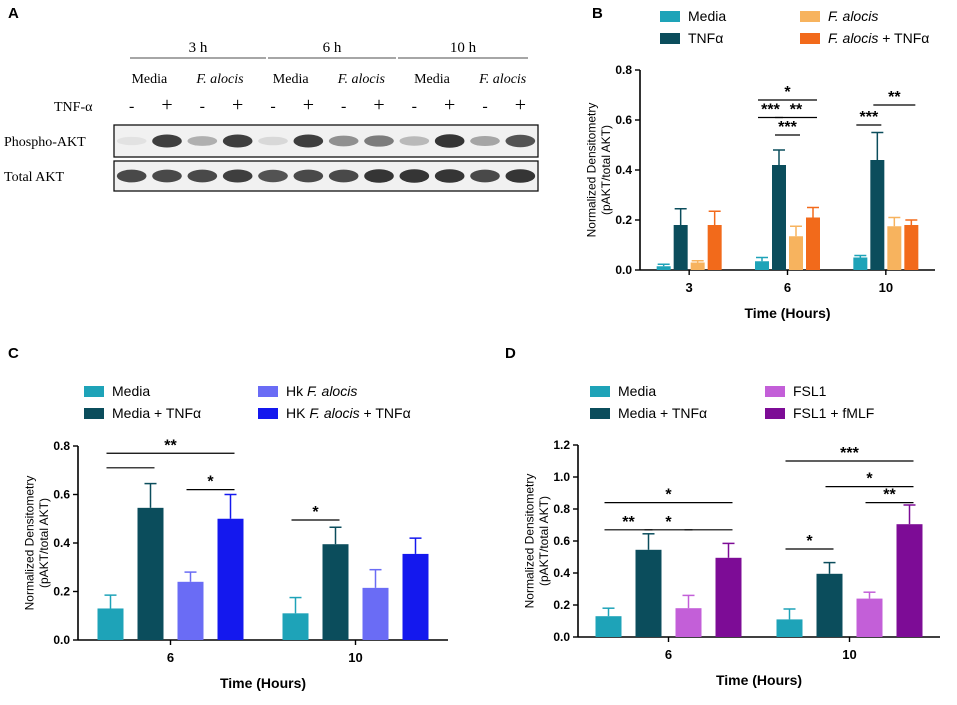  I want to click on blot-membrane, so click(326, 141).